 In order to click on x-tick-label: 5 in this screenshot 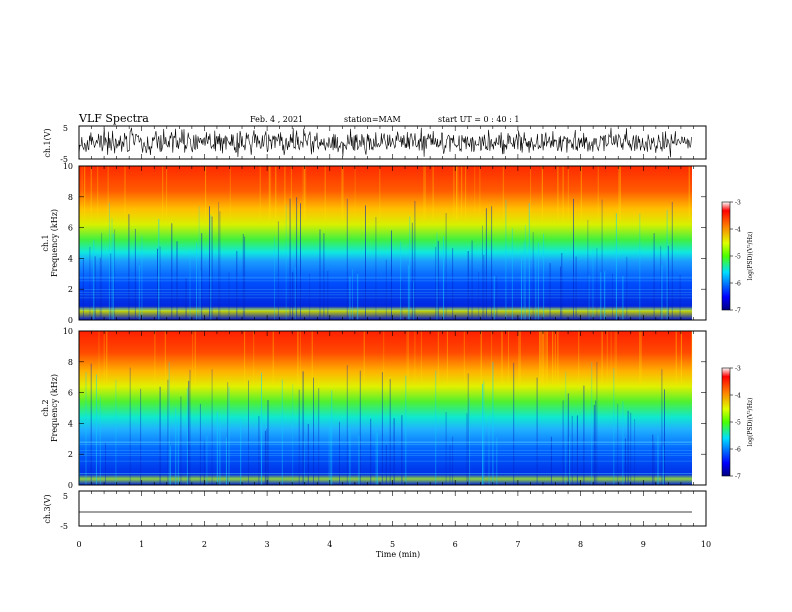, I will do `click(392, 544)`.